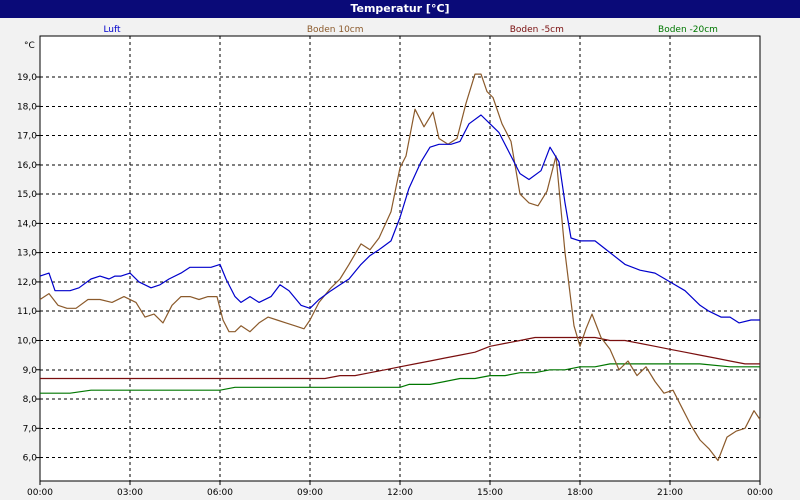 The height and width of the screenshot is (500, 800). Describe the element at coordinates (580, 493) in the screenshot. I see `x-tick-time: 18:00` at that location.